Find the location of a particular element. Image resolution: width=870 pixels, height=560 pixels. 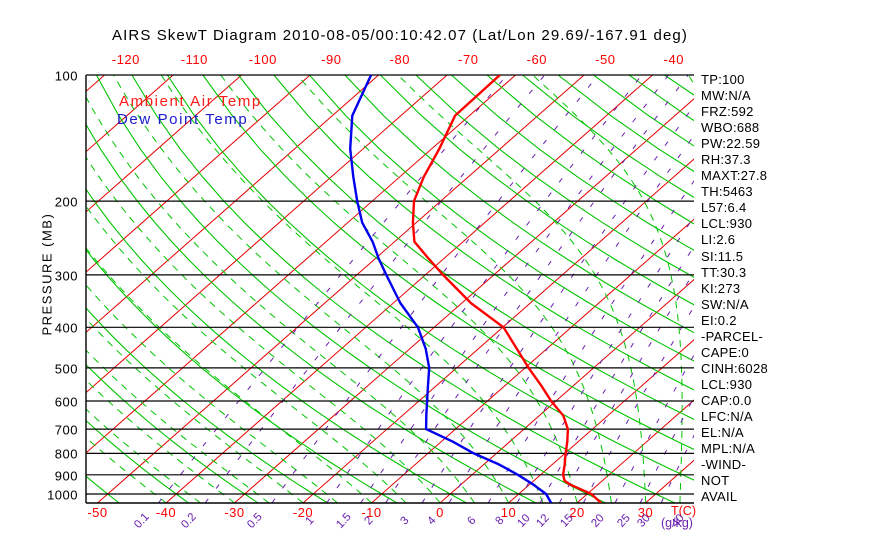

temp-tick-label-top: -50 is located at coordinates (605, 59).